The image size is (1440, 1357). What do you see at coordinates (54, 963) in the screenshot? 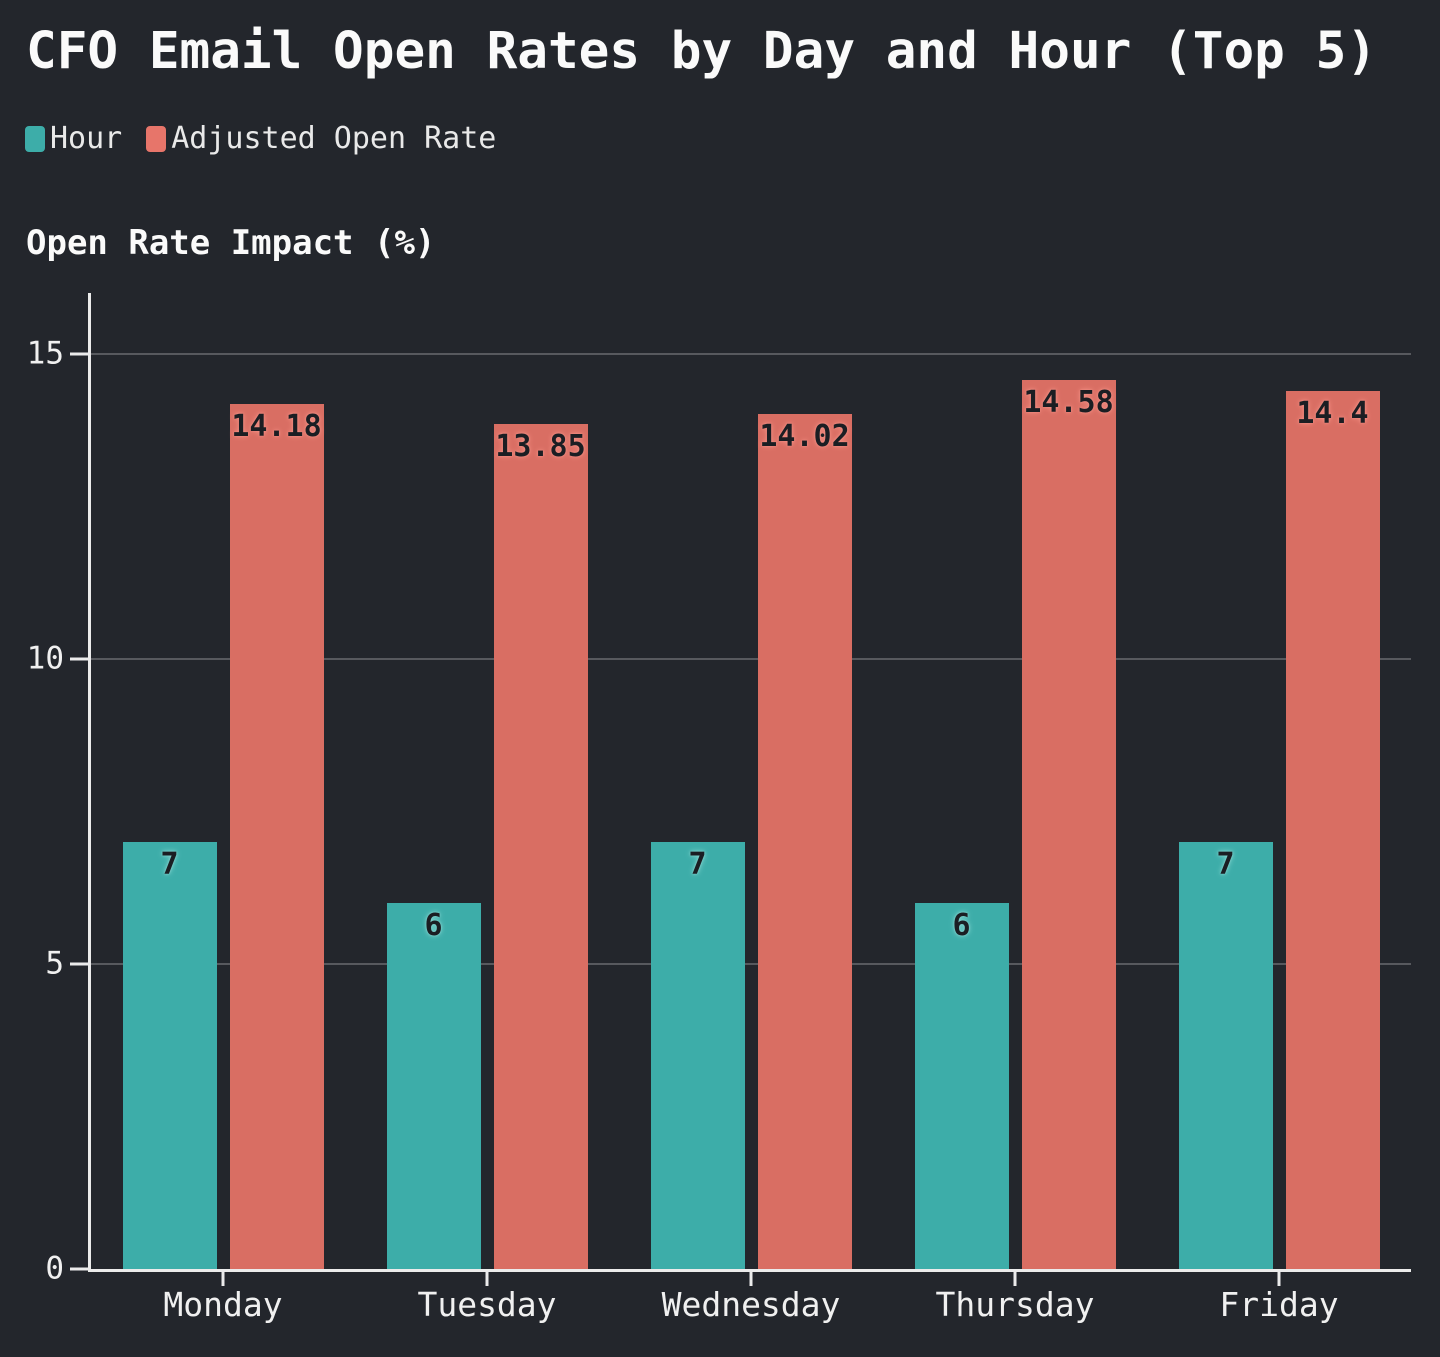
I see `y-tick-label-5: 5` at bounding box center [54, 963].